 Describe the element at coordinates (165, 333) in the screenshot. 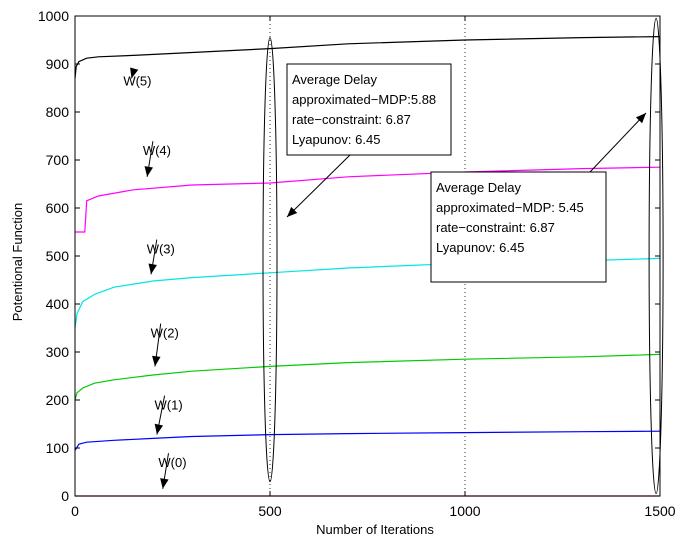

I see `series-label-W2: W(2)` at that location.